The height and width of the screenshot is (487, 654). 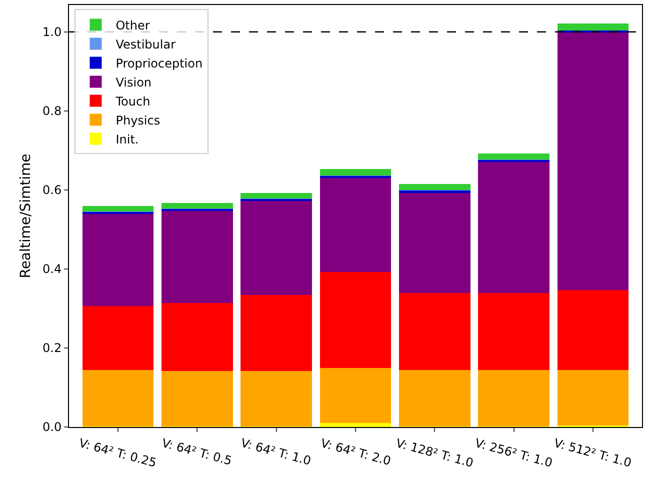 What do you see at coordinates (52, 32) in the screenshot?
I see `y-tick-label: 1.0` at bounding box center [52, 32].